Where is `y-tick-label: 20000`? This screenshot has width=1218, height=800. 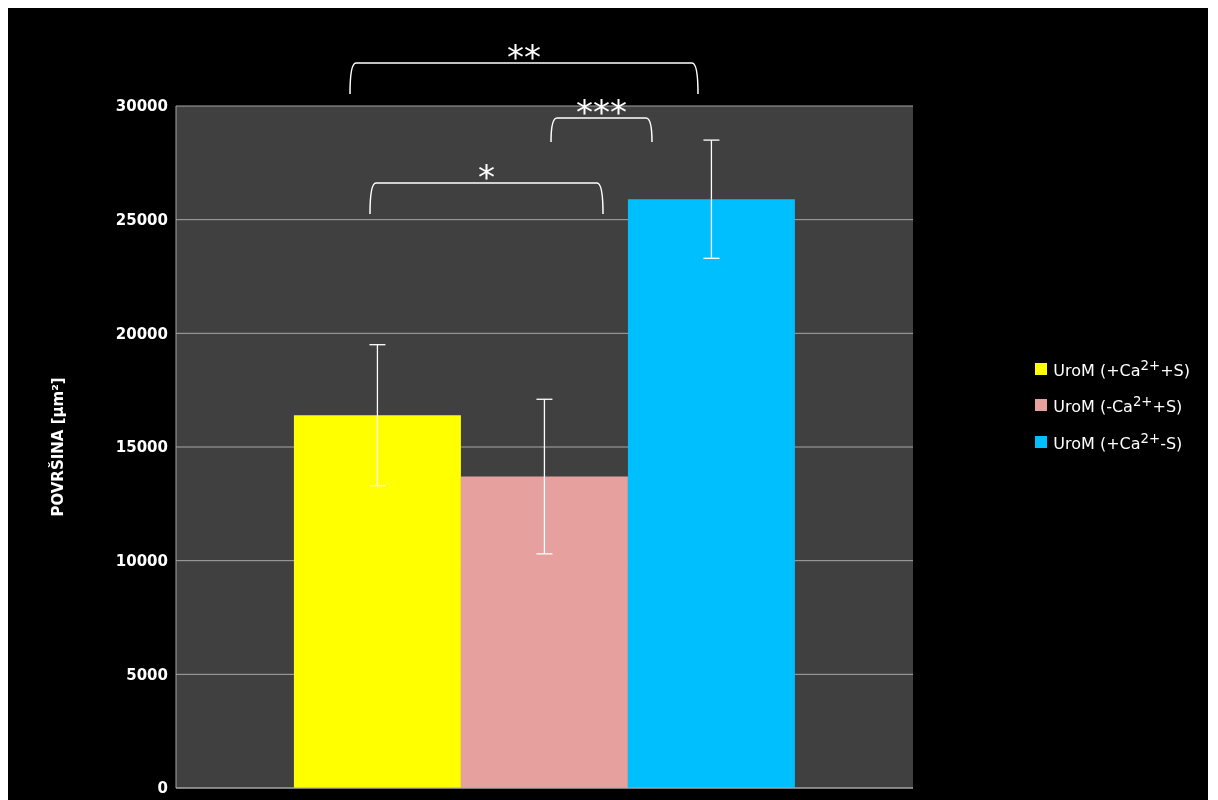 y-tick-label: 20000 is located at coordinates (141, 333).